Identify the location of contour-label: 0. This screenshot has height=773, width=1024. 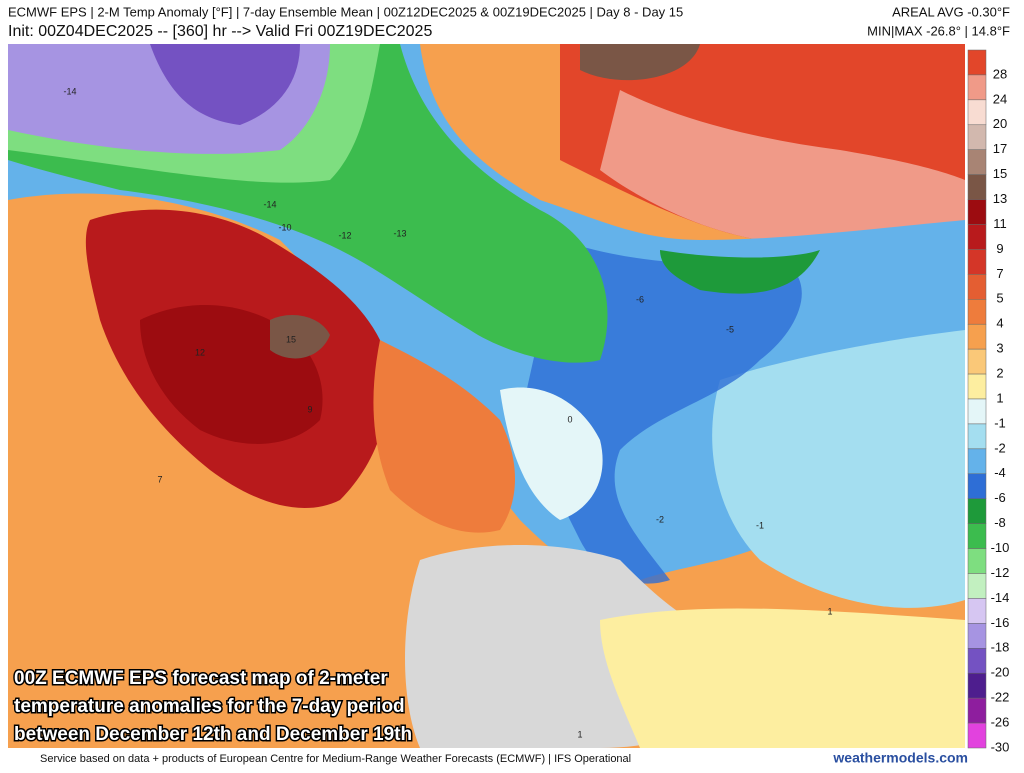
(569, 419).